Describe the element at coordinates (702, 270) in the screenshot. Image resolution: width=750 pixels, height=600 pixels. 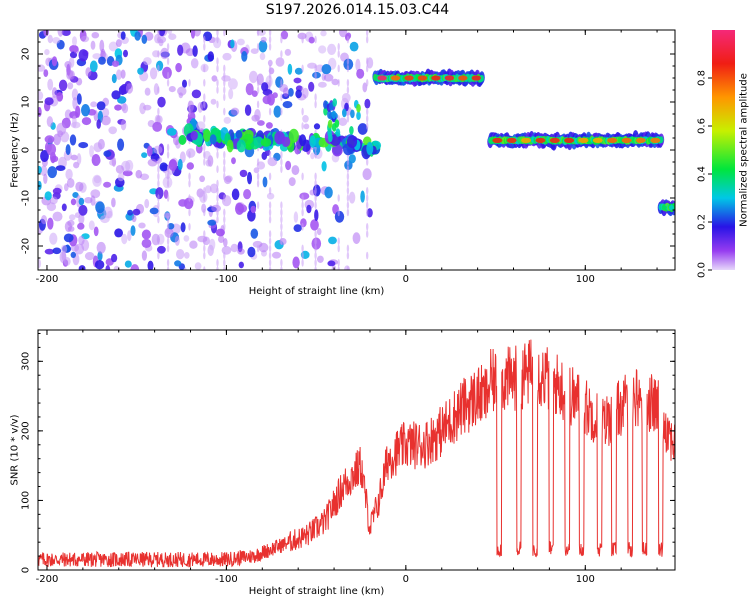
I see `colorbar-tick-label: 0.0` at that location.